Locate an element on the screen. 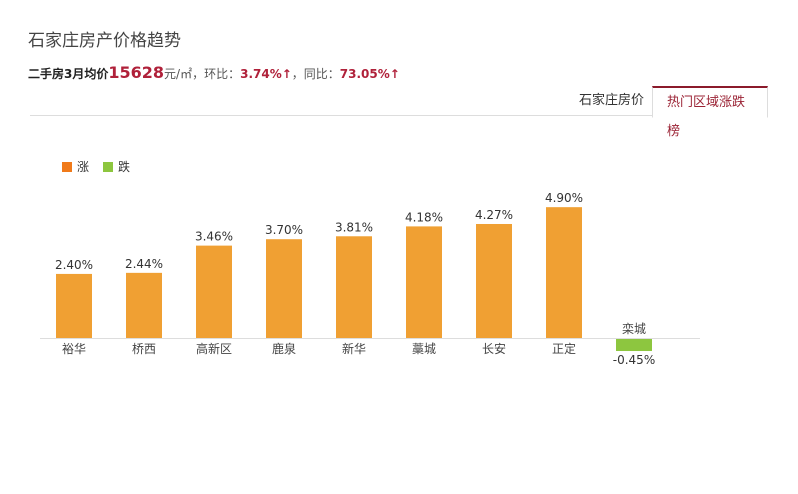 The image size is (798, 494). category-label: 高新区 is located at coordinates (214, 348).